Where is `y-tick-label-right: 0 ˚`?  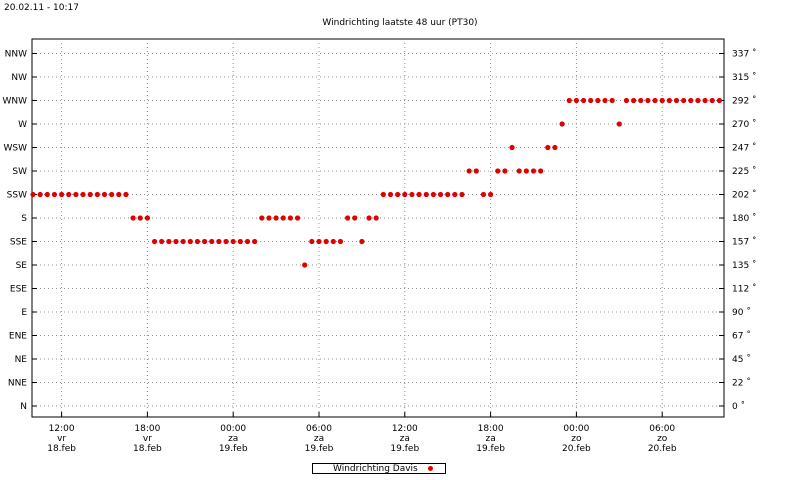 y-tick-label-right: 0 ˚ is located at coordinates (738, 406).